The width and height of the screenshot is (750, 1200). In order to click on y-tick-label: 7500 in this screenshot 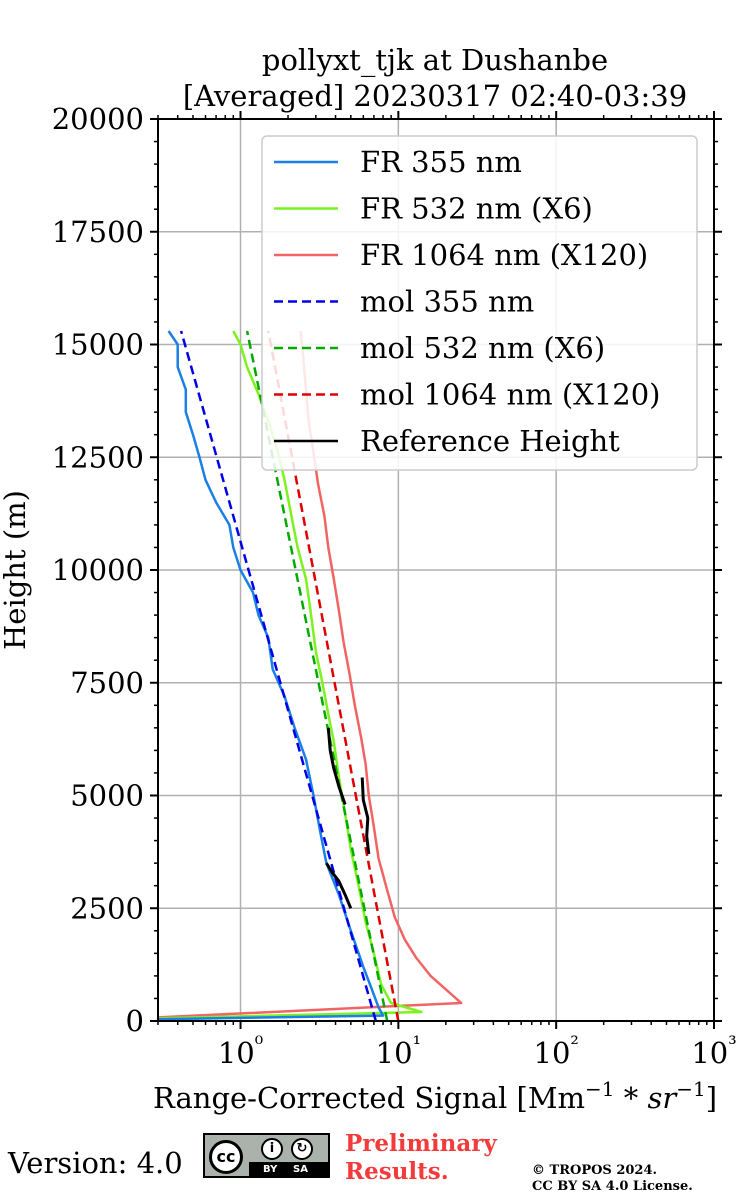, I will do `click(107, 683)`.